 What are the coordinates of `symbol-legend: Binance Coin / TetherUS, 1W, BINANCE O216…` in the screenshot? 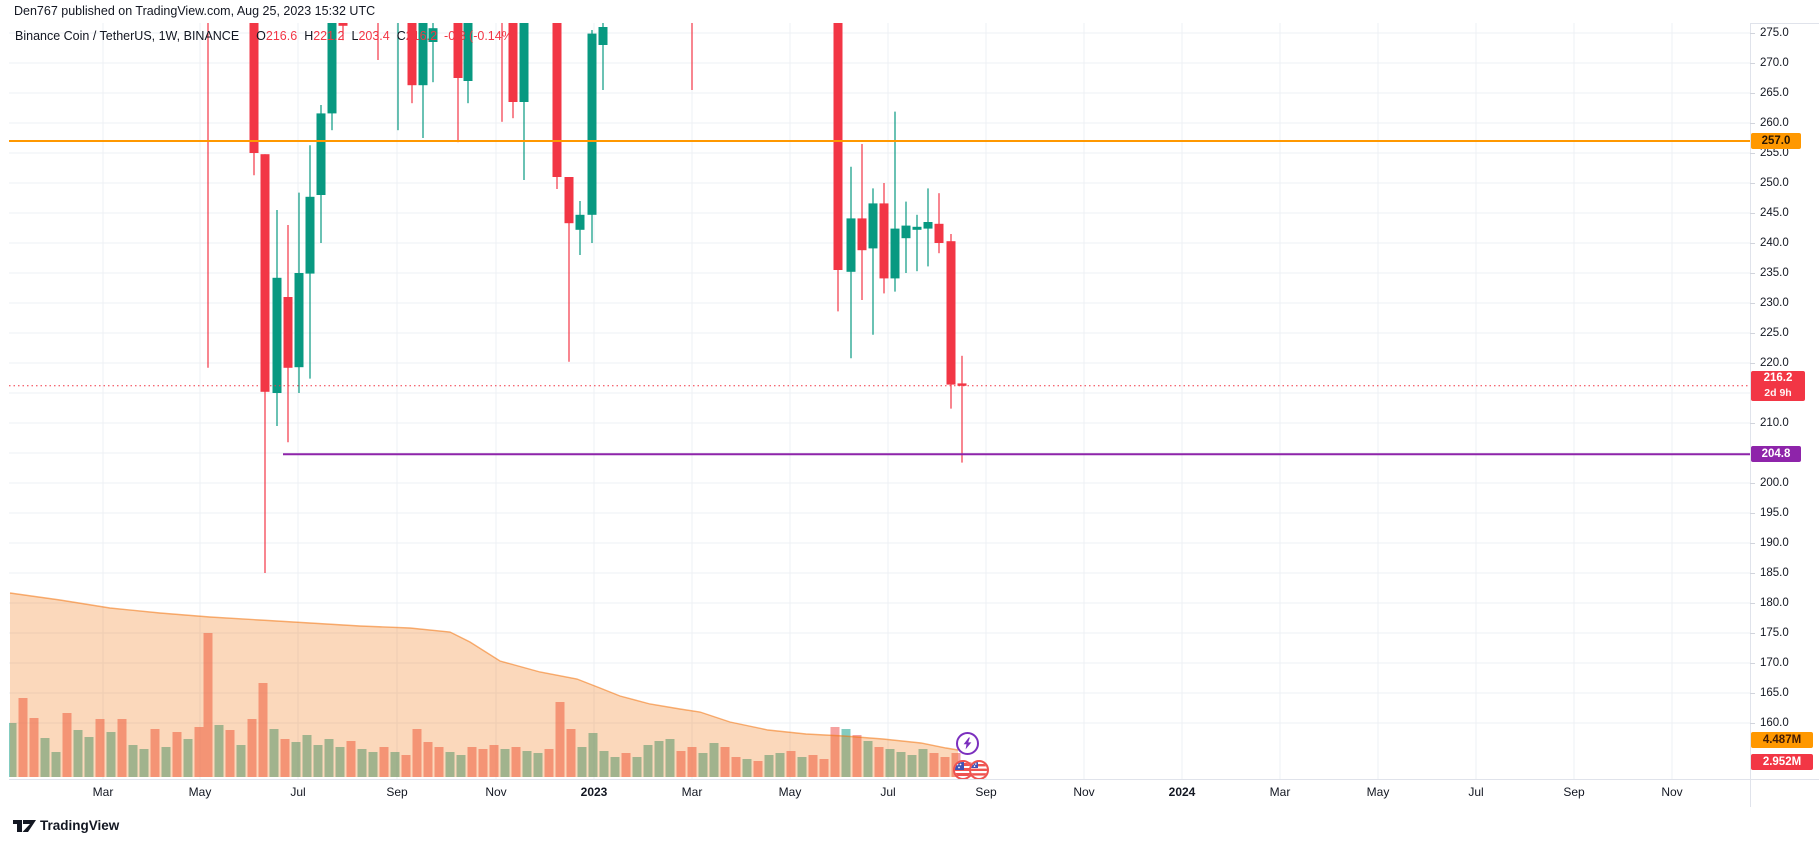 It's located at (266, 36).